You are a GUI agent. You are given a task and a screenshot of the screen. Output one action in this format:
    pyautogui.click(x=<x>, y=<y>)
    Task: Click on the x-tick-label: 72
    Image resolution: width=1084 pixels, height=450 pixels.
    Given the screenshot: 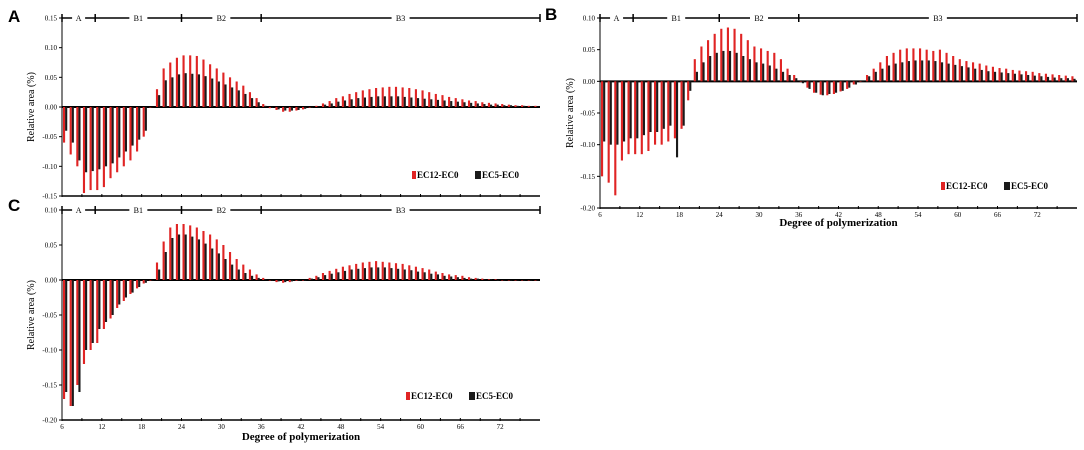 What is the action you would take?
    pyautogui.click(x=501, y=427)
    